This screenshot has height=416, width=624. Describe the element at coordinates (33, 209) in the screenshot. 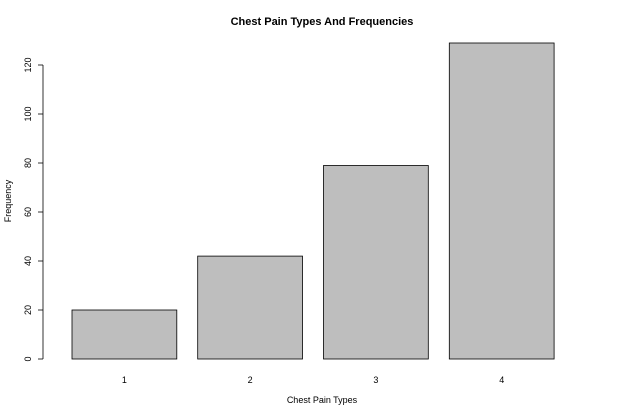

I see `y-axis: 0 20 40 60 80 100 120` at that location.